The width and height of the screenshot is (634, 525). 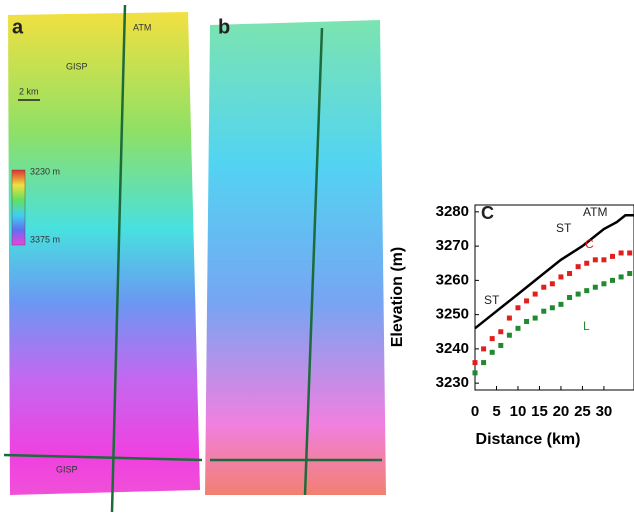 I want to click on y-tick-label: 3240, so click(x=452, y=348).